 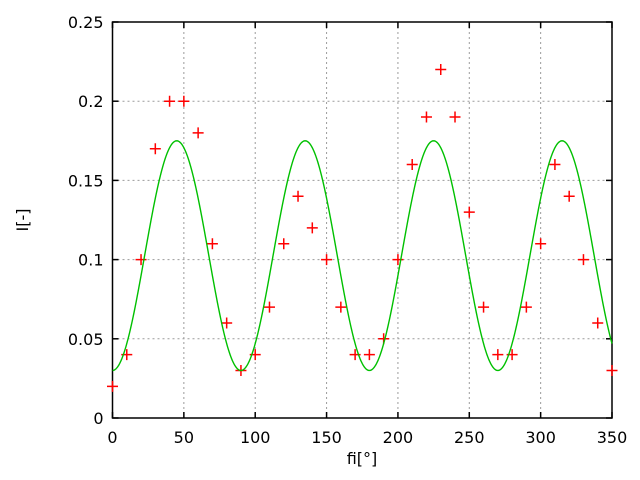 What do you see at coordinates (98, 418) in the screenshot?
I see `y-tick-label: 0` at bounding box center [98, 418].